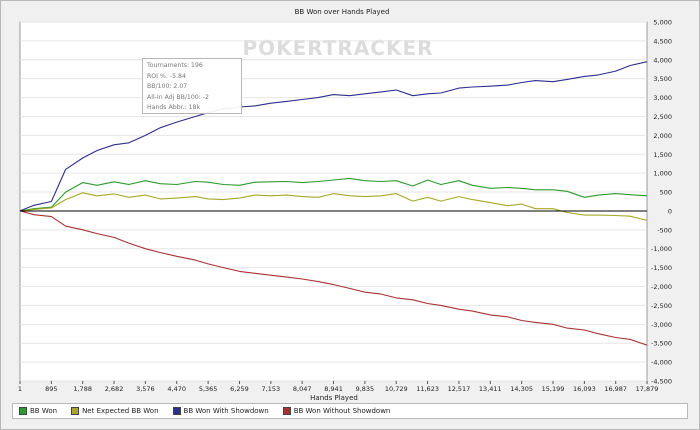 The image size is (700, 430). Describe the element at coordinates (553, 389) in the screenshot. I see `x-tick-label: 15,199` at that location.